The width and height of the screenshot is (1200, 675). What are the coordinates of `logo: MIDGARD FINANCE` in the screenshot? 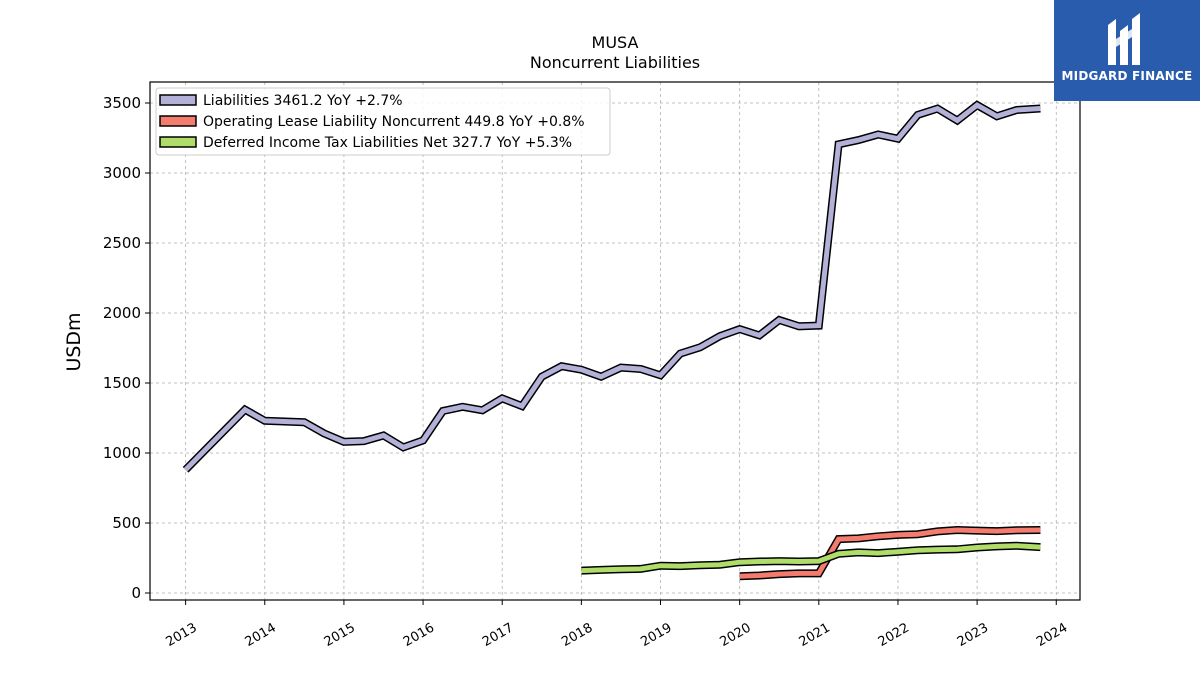 It's located at (1127, 50).